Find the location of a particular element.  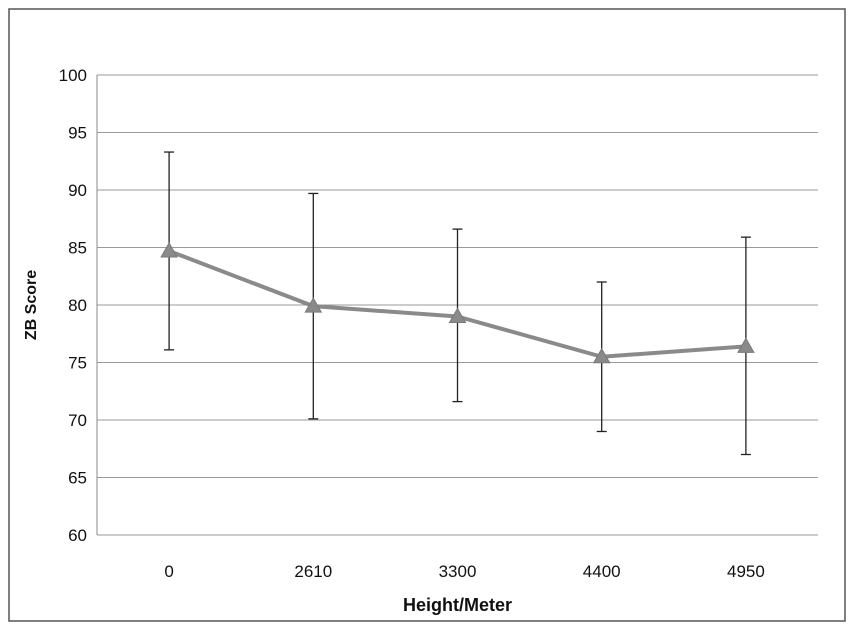

x-tick-label: 3300 is located at coordinates (458, 571).